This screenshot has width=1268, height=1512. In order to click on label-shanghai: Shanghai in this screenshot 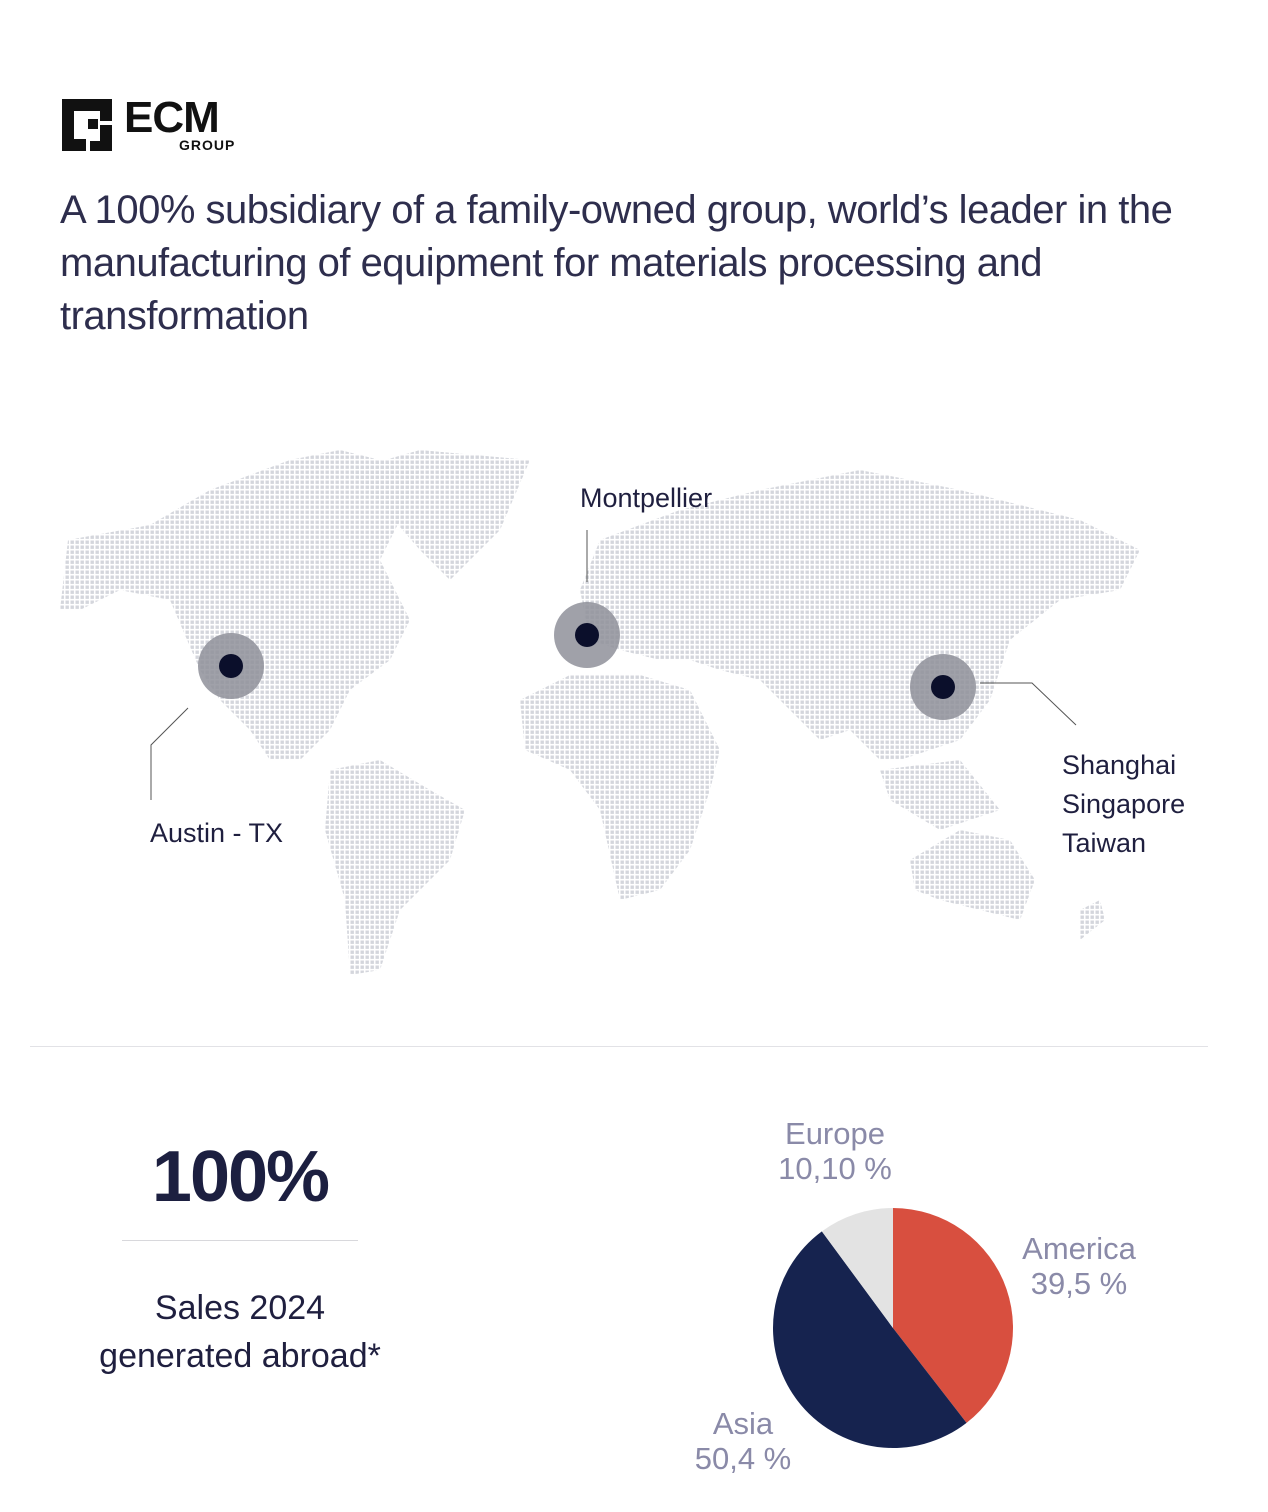, I will do `click(1119, 765)`.